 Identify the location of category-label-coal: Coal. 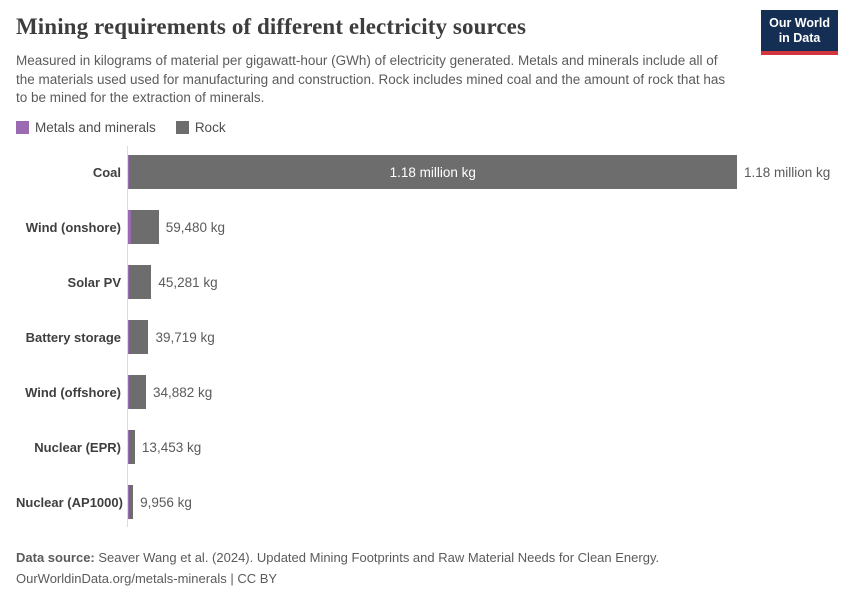
(106, 172).